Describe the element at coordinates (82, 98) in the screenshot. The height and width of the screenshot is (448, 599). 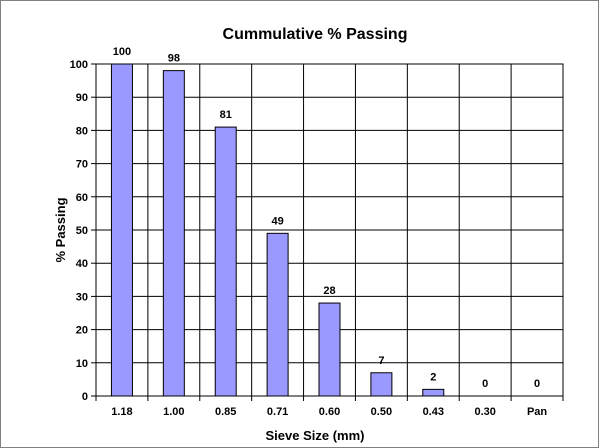
I see `y-tick-label: 90` at that location.